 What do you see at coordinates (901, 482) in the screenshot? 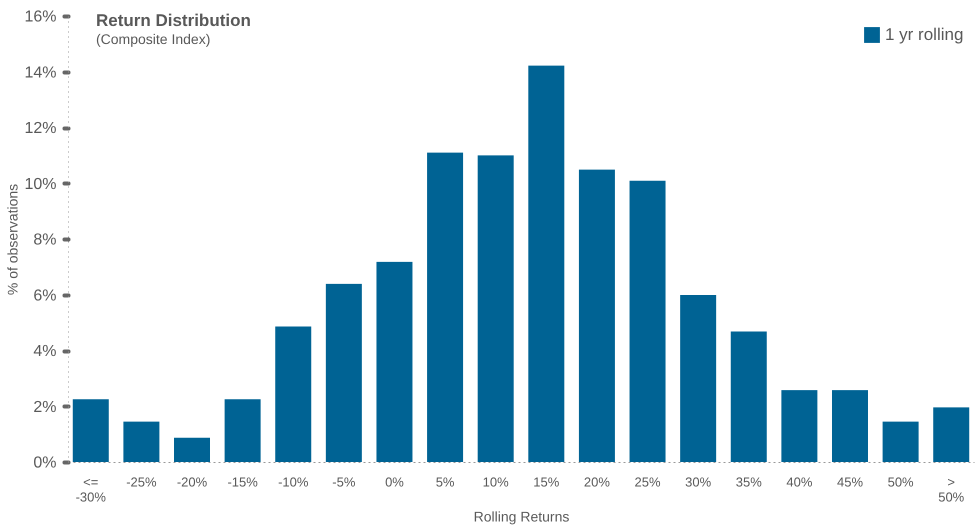
I see `x-tick-label: 50%` at bounding box center [901, 482].